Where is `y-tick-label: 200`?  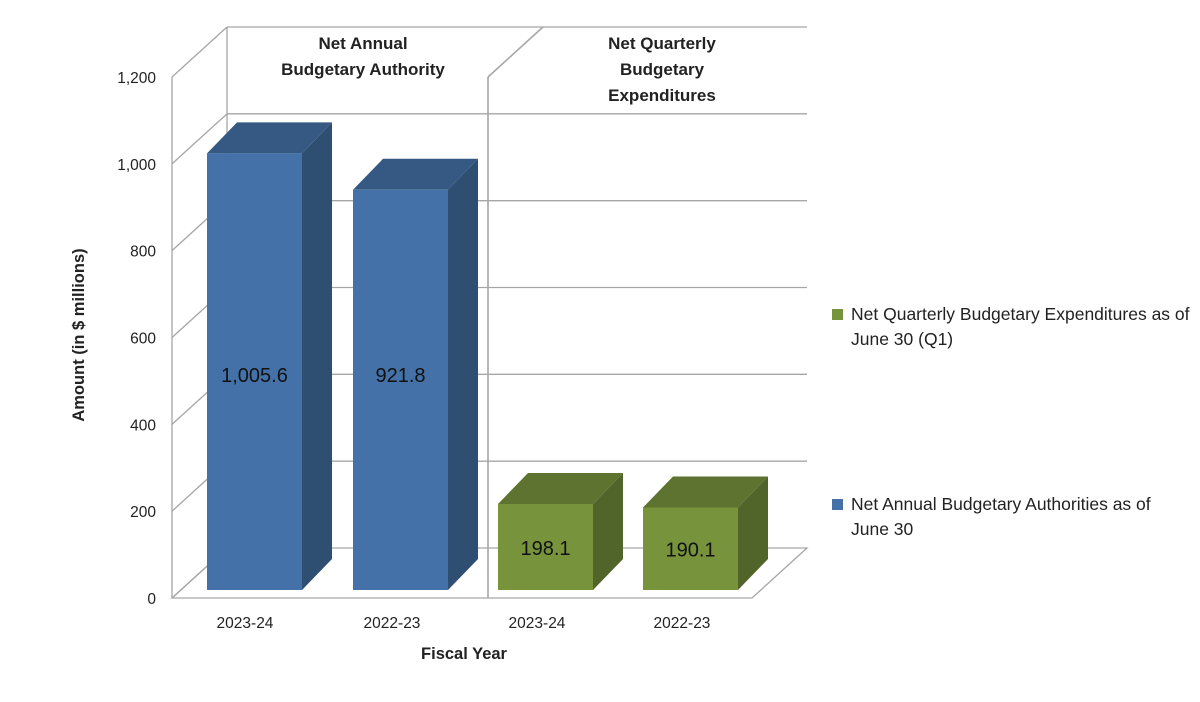 y-tick-label: 200 is located at coordinates (143, 512).